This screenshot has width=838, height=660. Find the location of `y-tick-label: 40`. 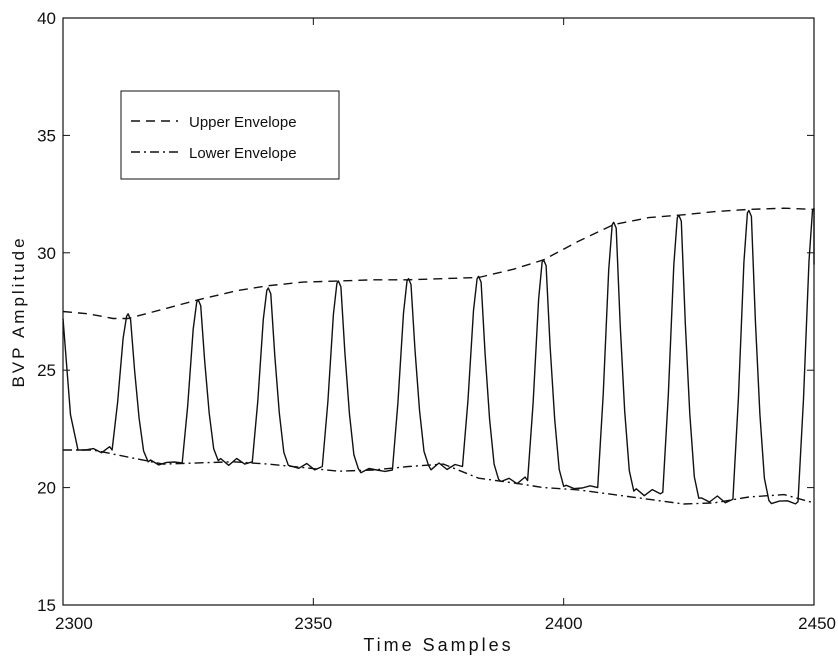

y-tick-label: 40 is located at coordinates (46, 18).